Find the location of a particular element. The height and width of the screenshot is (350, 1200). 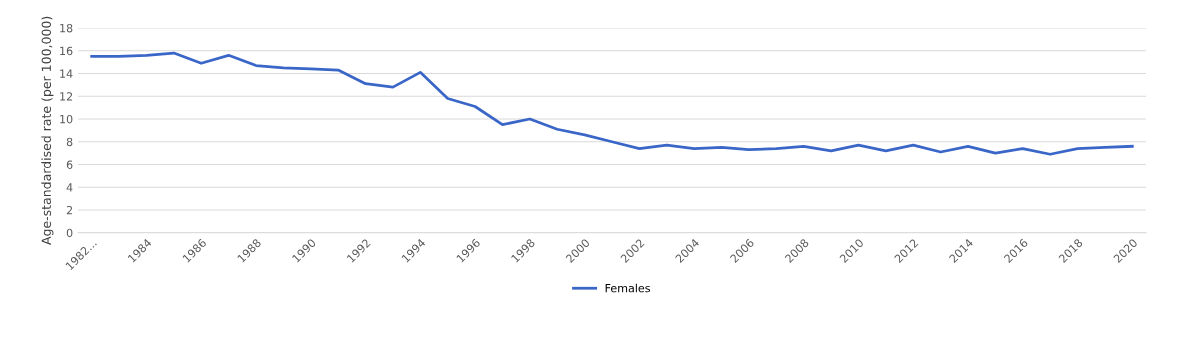

y-tick-label: 10 is located at coordinates (66, 119).